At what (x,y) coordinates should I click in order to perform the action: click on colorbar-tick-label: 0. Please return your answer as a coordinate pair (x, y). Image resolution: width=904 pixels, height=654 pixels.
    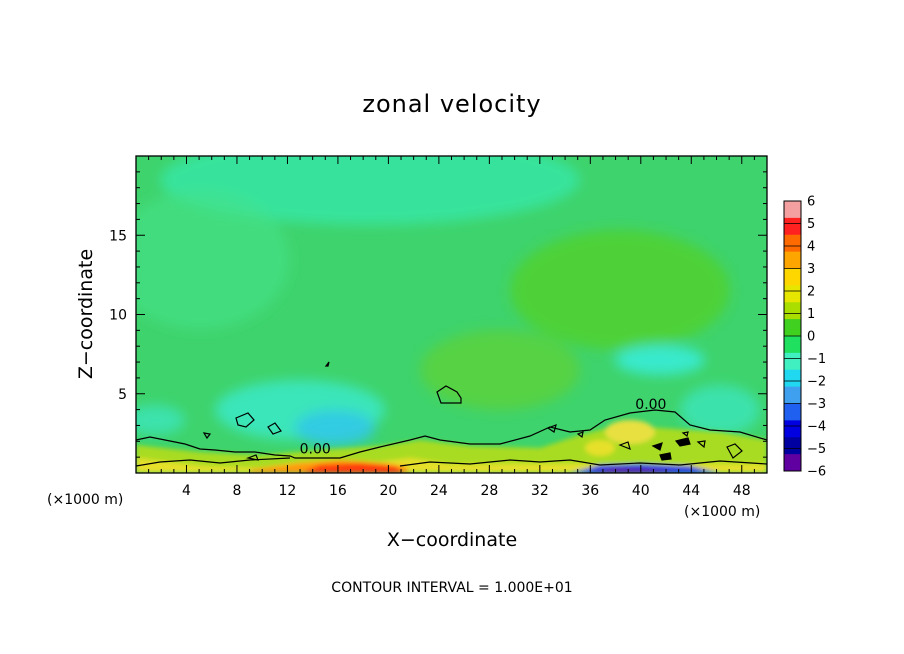
    Looking at the image, I should click on (811, 337).